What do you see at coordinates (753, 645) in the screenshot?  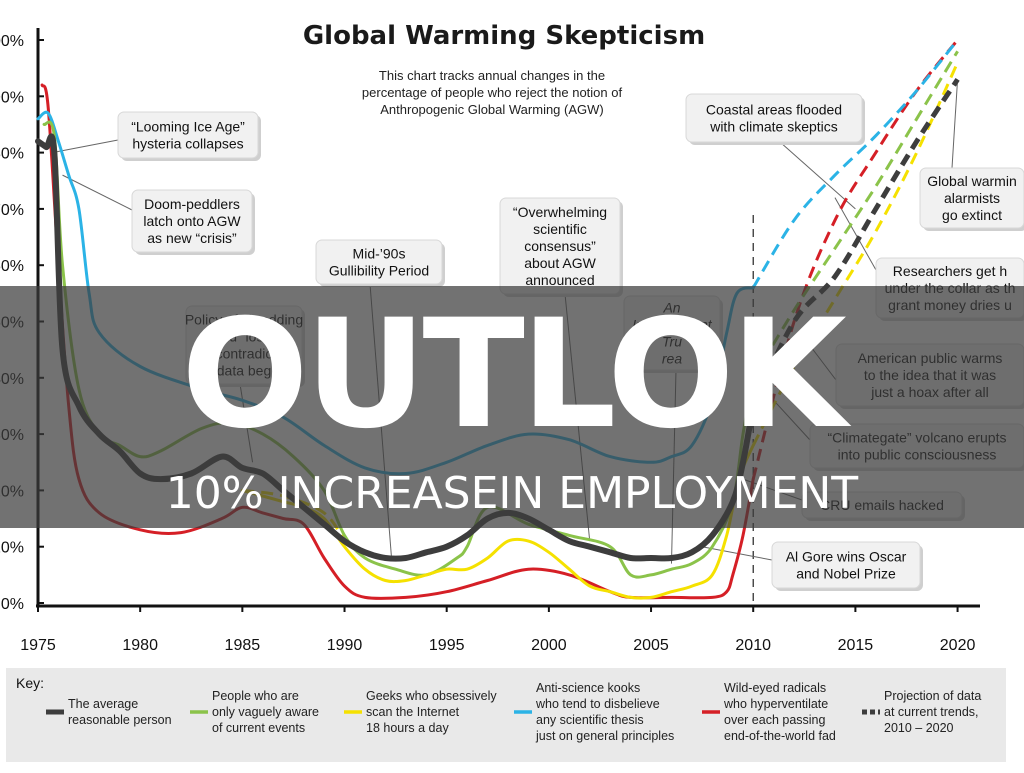 I see `x-tick-label: 2010` at bounding box center [753, 645].